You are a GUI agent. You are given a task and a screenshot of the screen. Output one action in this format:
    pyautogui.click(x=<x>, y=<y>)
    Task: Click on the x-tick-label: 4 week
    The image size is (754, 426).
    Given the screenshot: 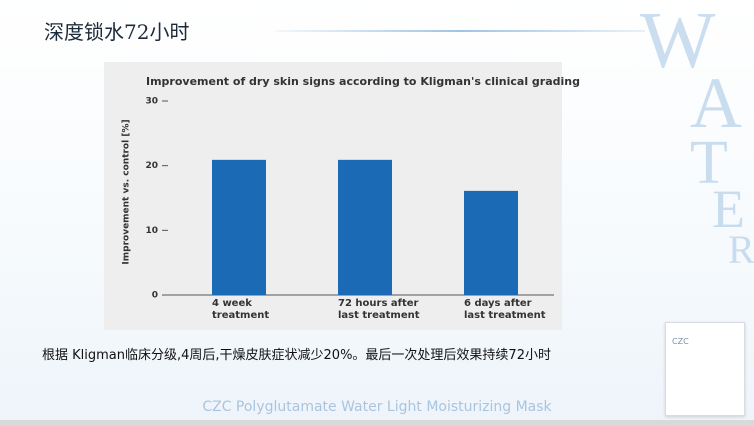 What is the action you would take?
    pyautogui.click(x=232, y=303)
    